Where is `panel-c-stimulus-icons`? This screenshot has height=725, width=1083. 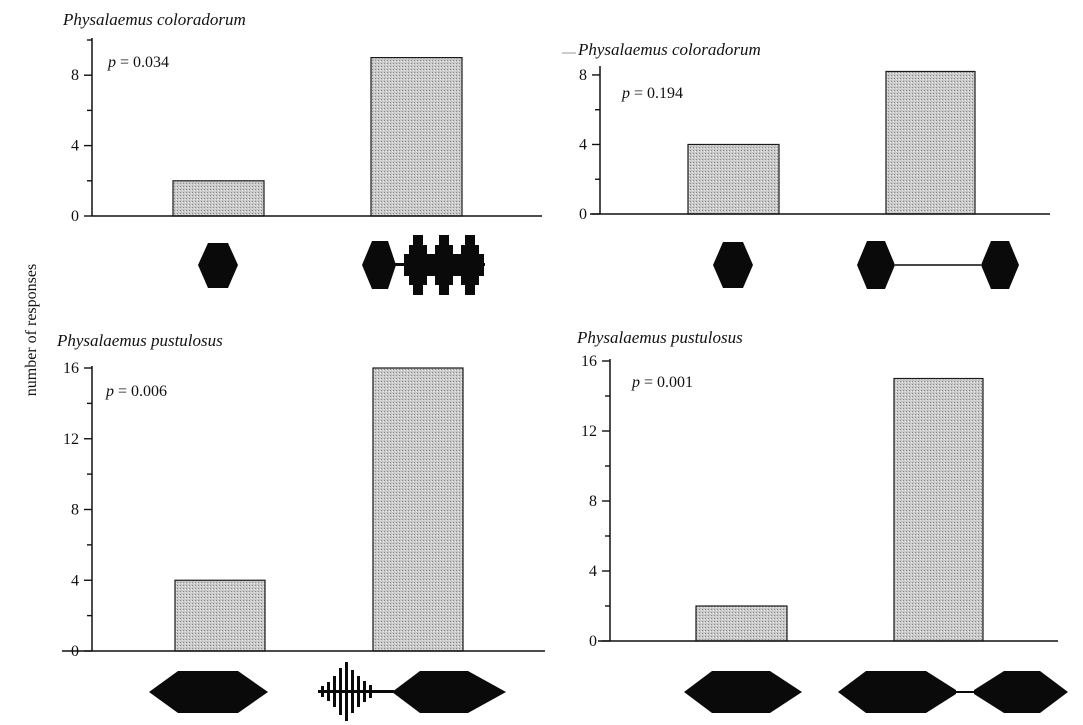
panel-c-stimulus-icons is located at coordinates (327, 691).